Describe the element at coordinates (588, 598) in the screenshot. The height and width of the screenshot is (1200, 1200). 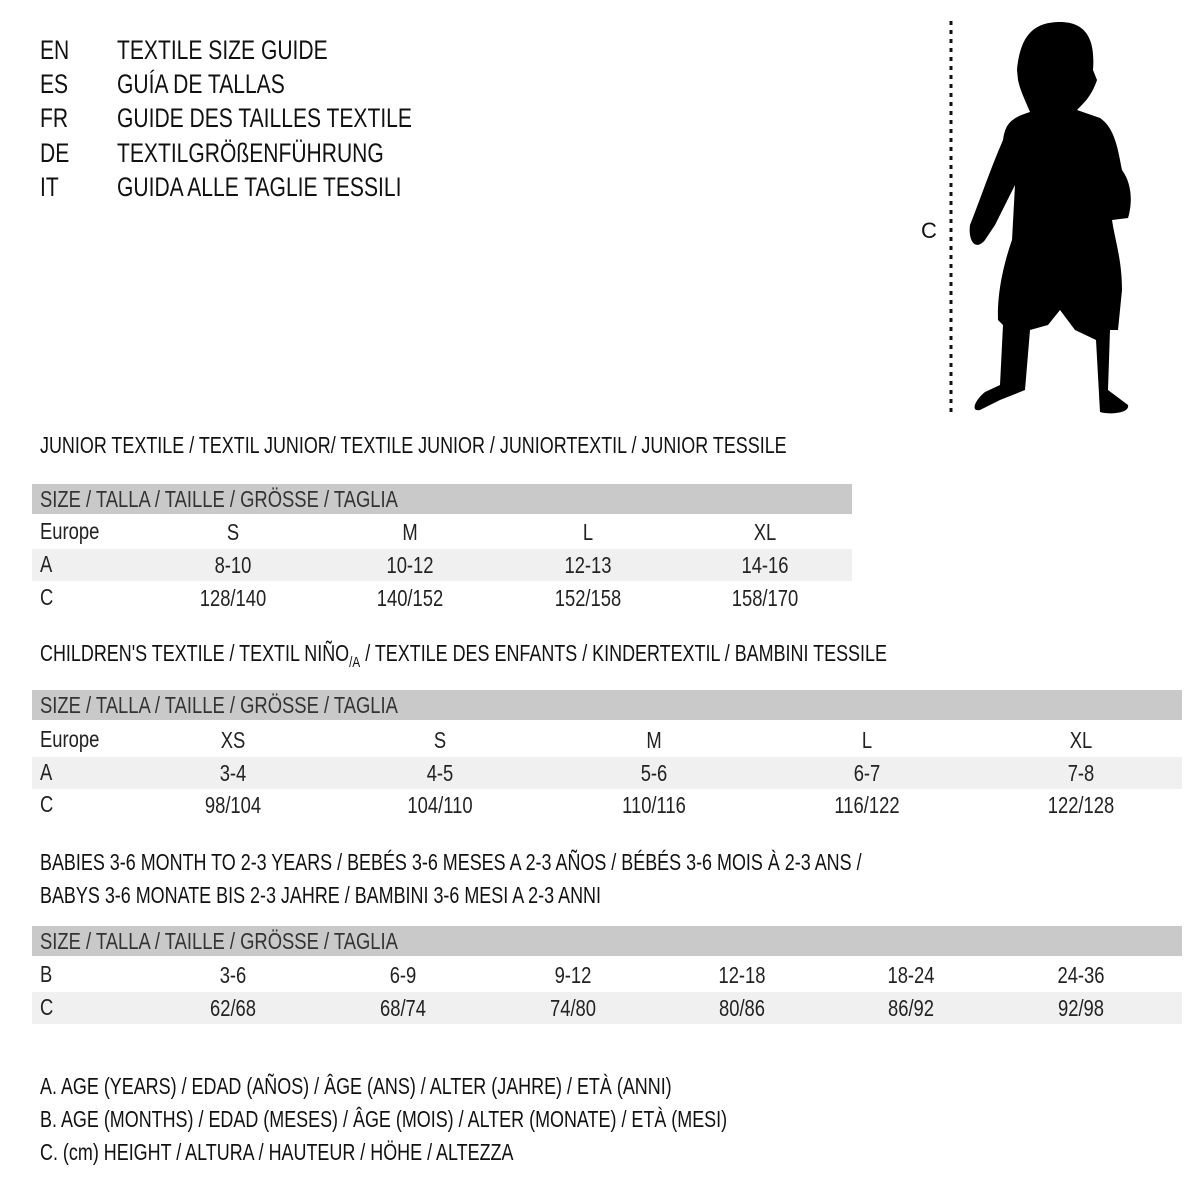
I see `table-cell: 152/158` at that location.